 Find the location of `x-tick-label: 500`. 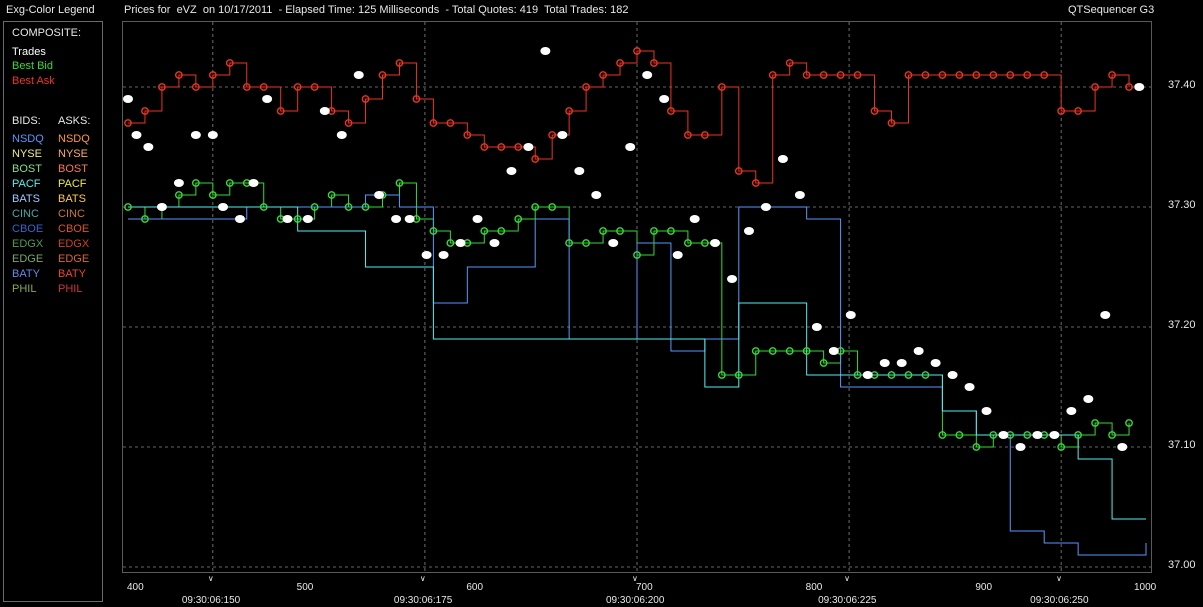

x-tick-label: 500 is located at coordinates (305, 587).